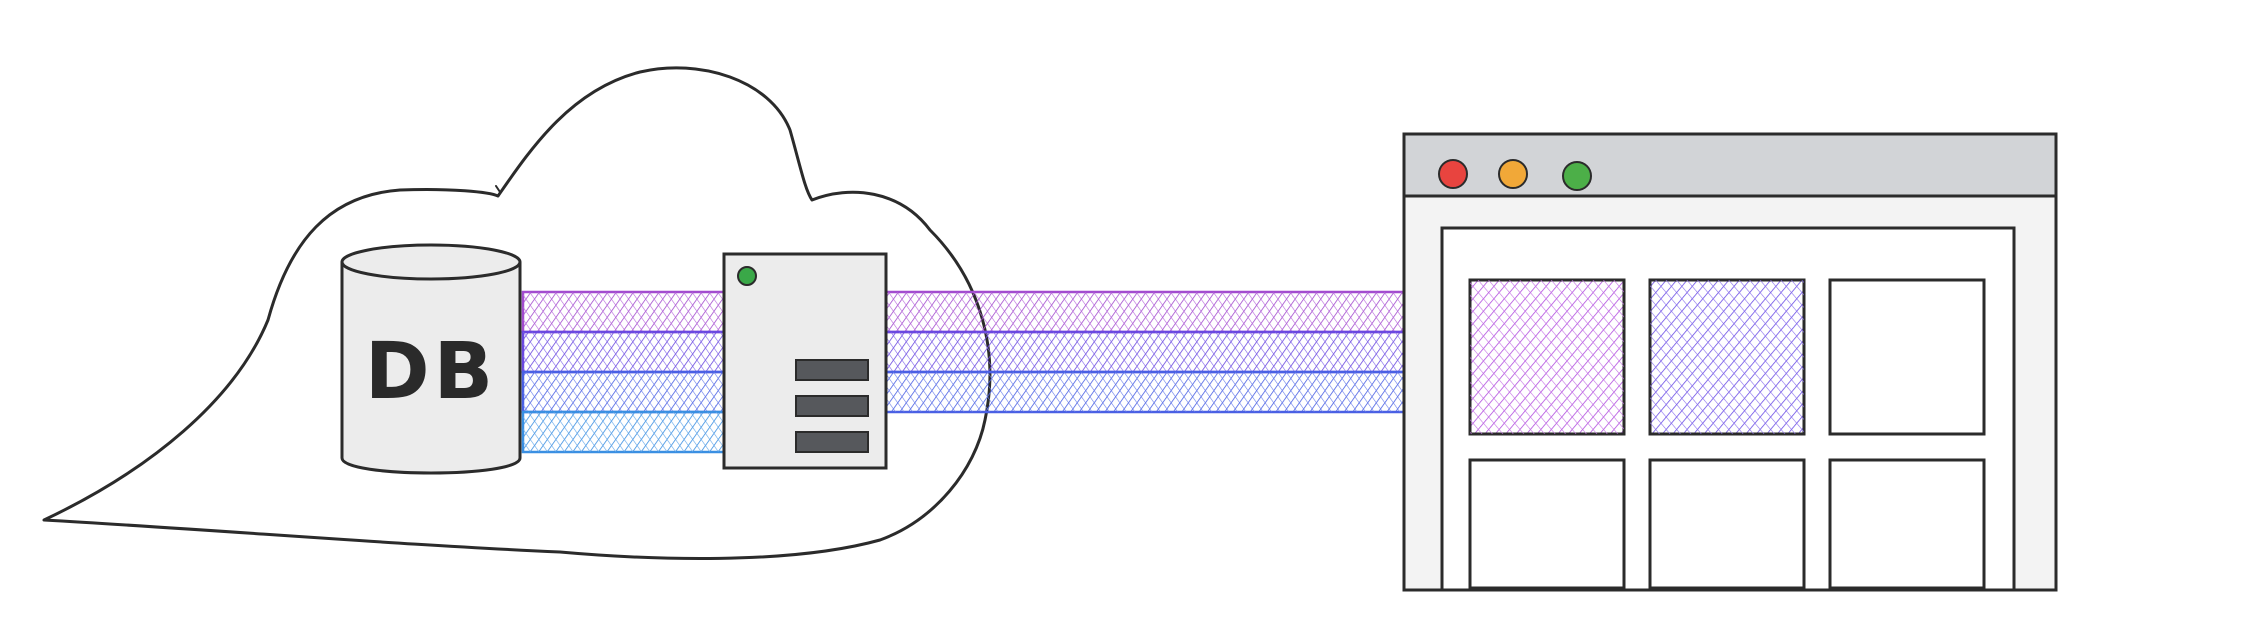  I want to click on tile-grid, so click(1727, 434).